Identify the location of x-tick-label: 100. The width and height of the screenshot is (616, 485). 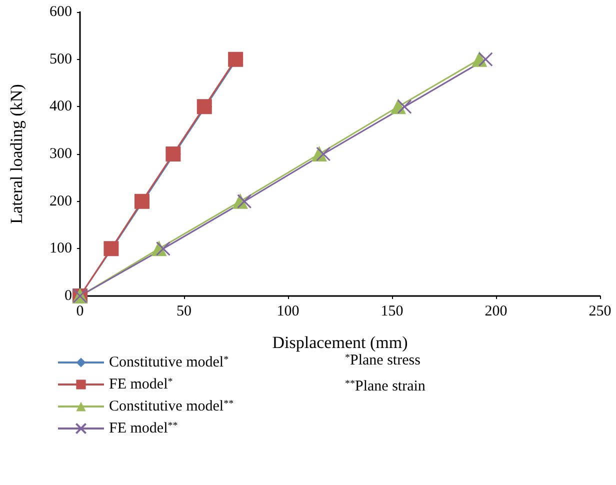
(288, 312).